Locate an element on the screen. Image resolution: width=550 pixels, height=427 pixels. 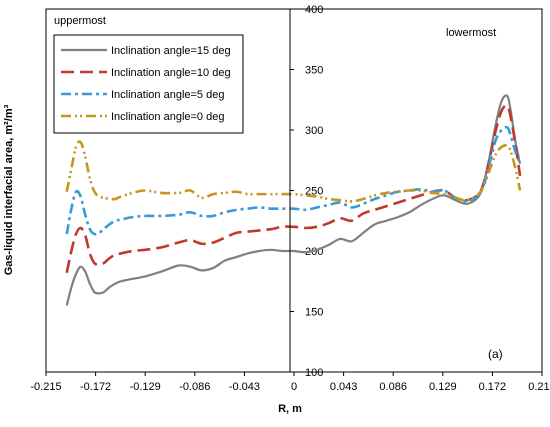
x-tick-label: -0.043 is located at coordinates (244, 387).